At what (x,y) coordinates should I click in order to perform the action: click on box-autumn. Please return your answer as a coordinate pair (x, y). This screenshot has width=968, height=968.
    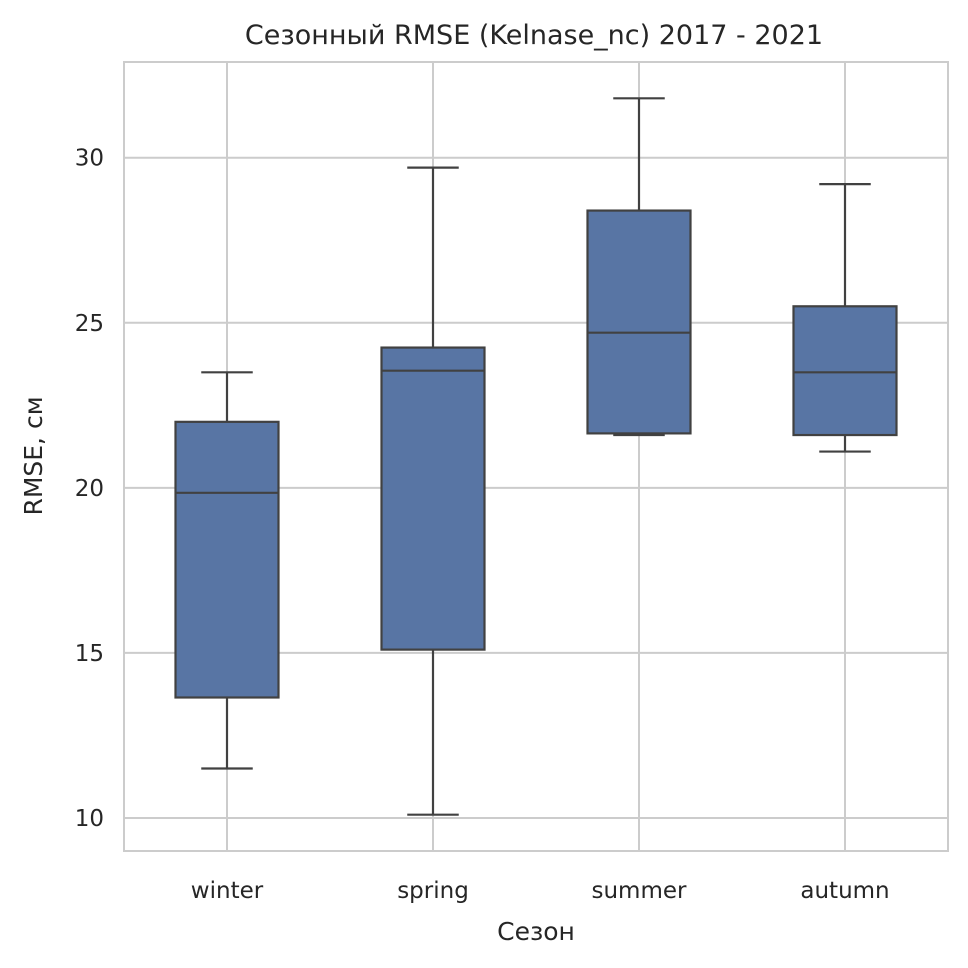
    Looking at the image, I should click on (845, 318).